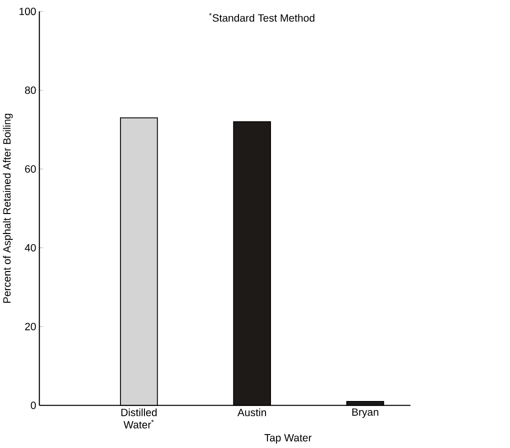 The height and width of the screenshot is (448, 510). Describe the element at coordinates (251, 412) in the screenshot. I see `x-tick-label: Austin` at that location.